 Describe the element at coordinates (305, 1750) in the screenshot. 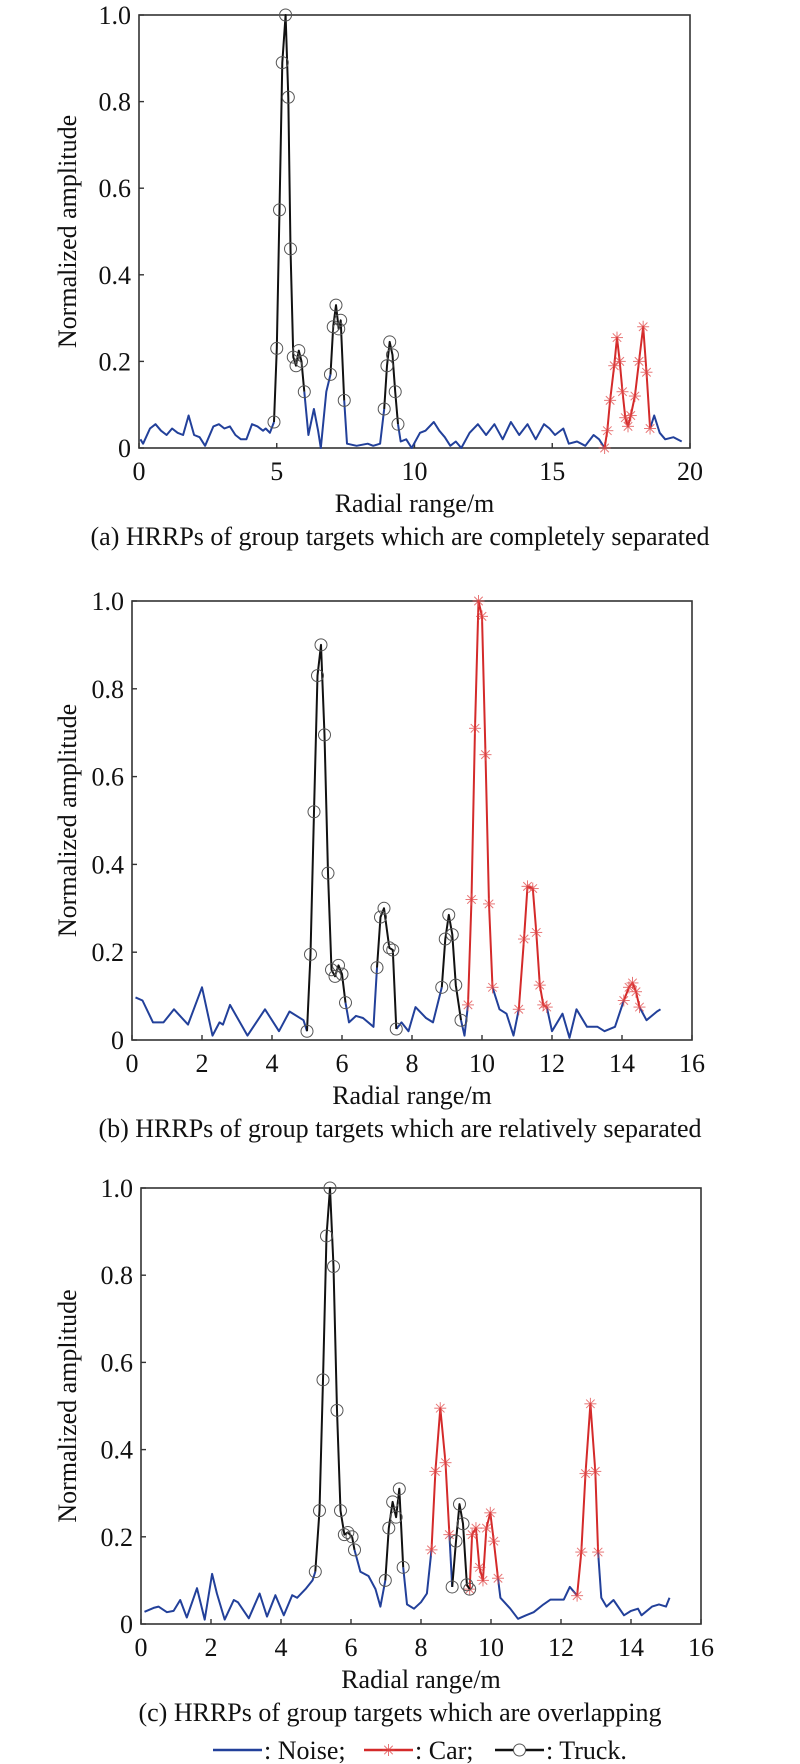

I see `legend-label: : Noise;` at that location.